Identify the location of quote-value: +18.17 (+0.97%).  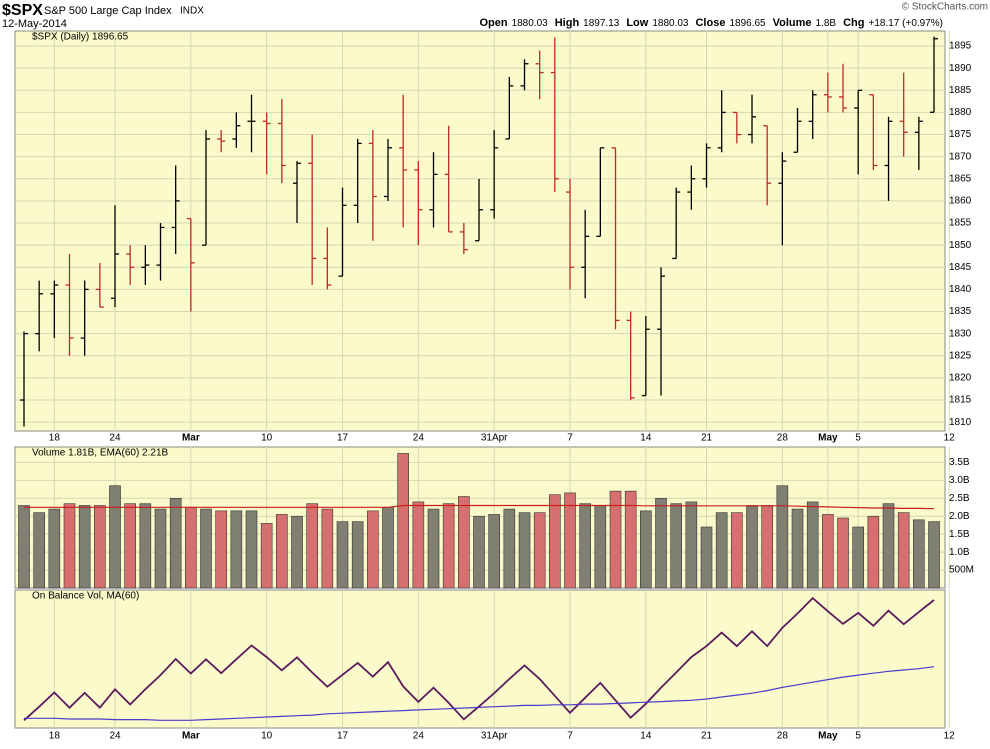
(906, 23).